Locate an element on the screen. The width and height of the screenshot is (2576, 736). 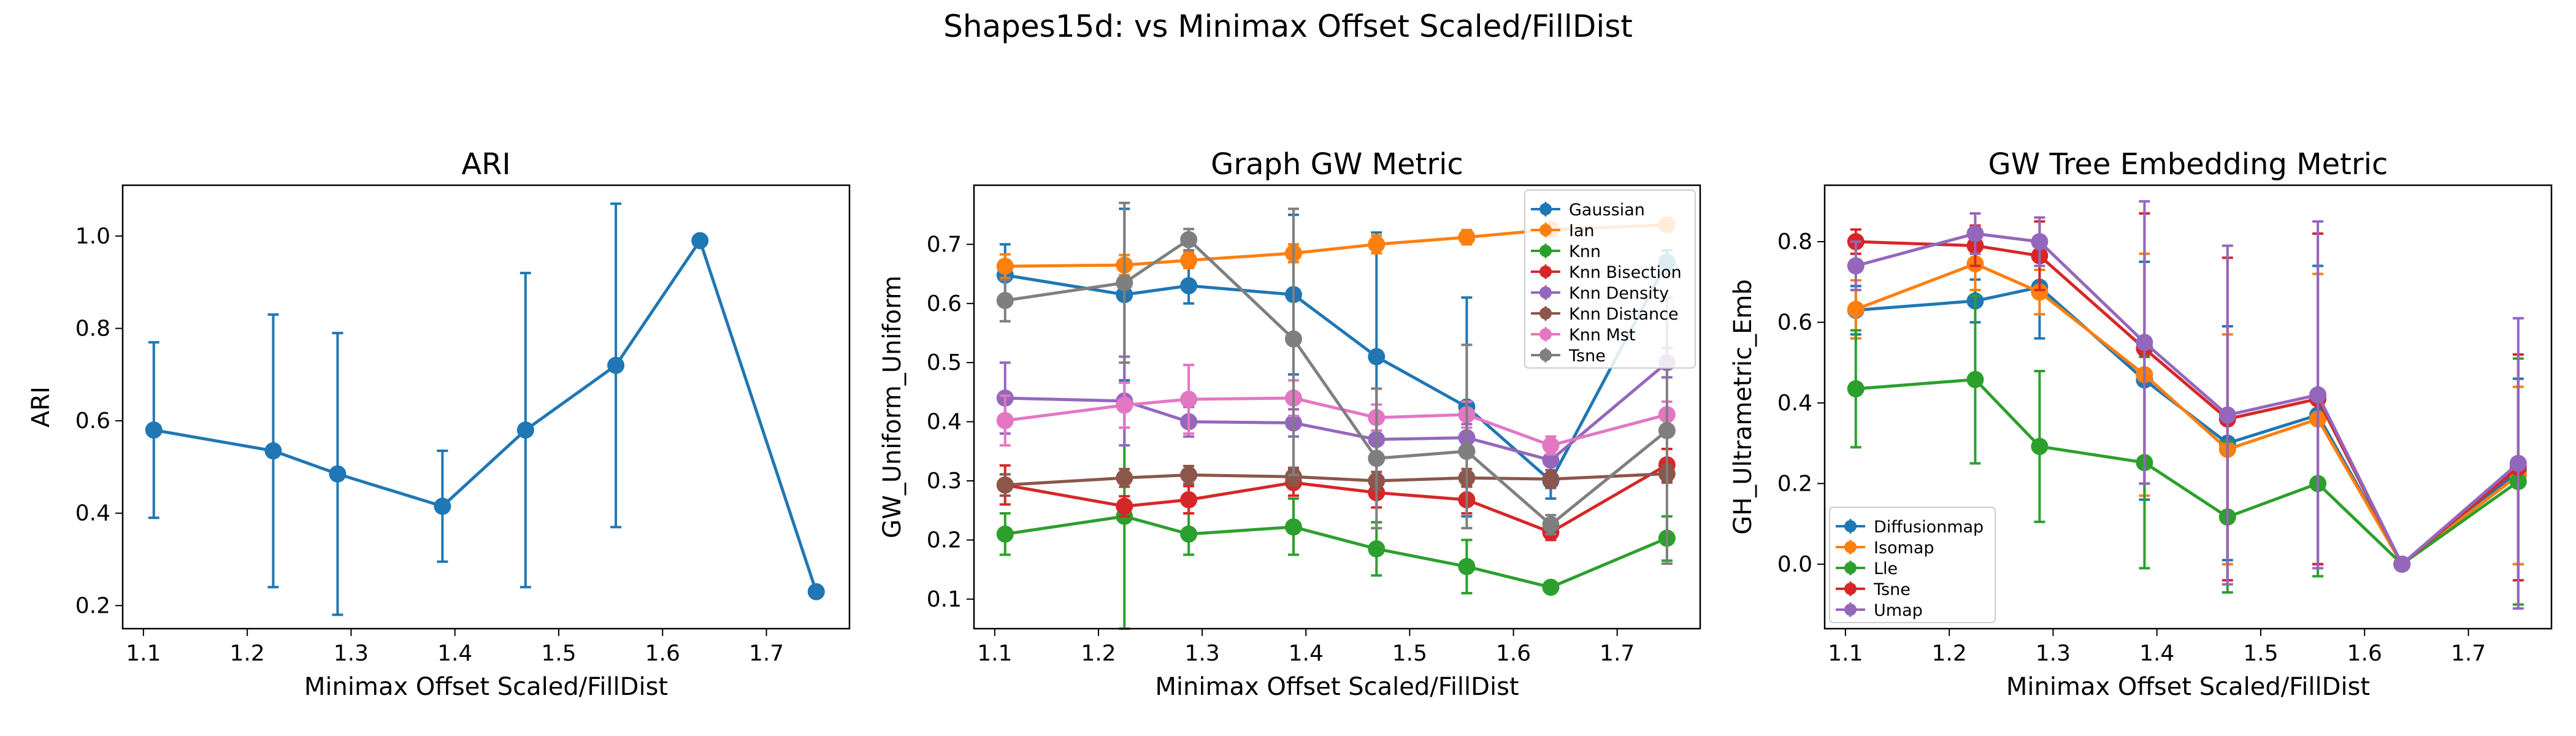
legend-label: Knn Mst is located at coordinates (1602, 335).